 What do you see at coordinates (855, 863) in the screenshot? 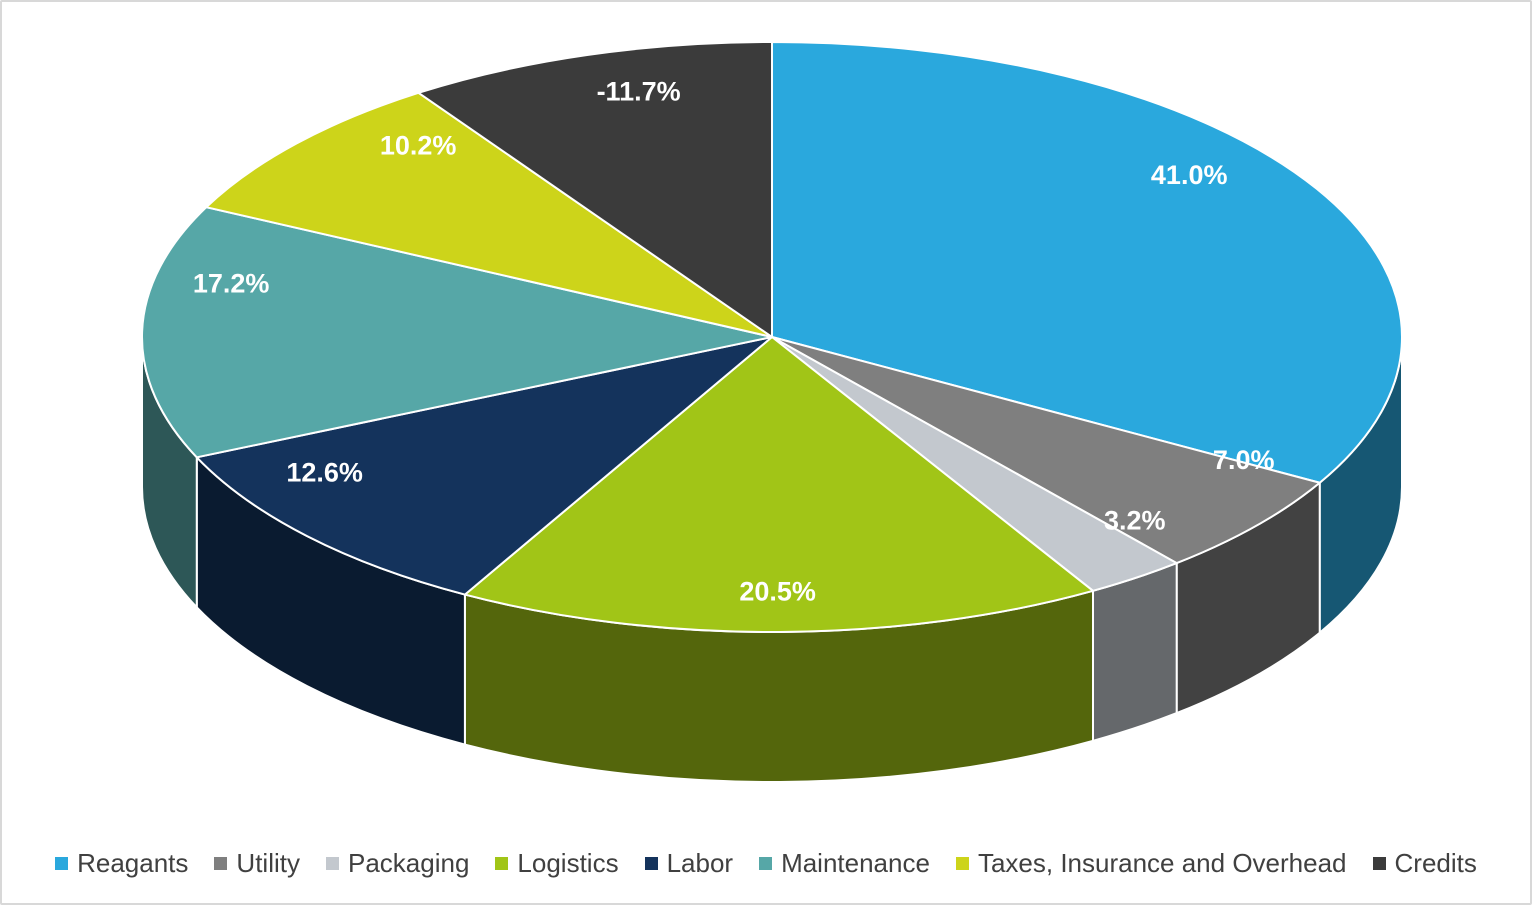
I see `legend-label: Maintenance` at bounding box center [855, 863].